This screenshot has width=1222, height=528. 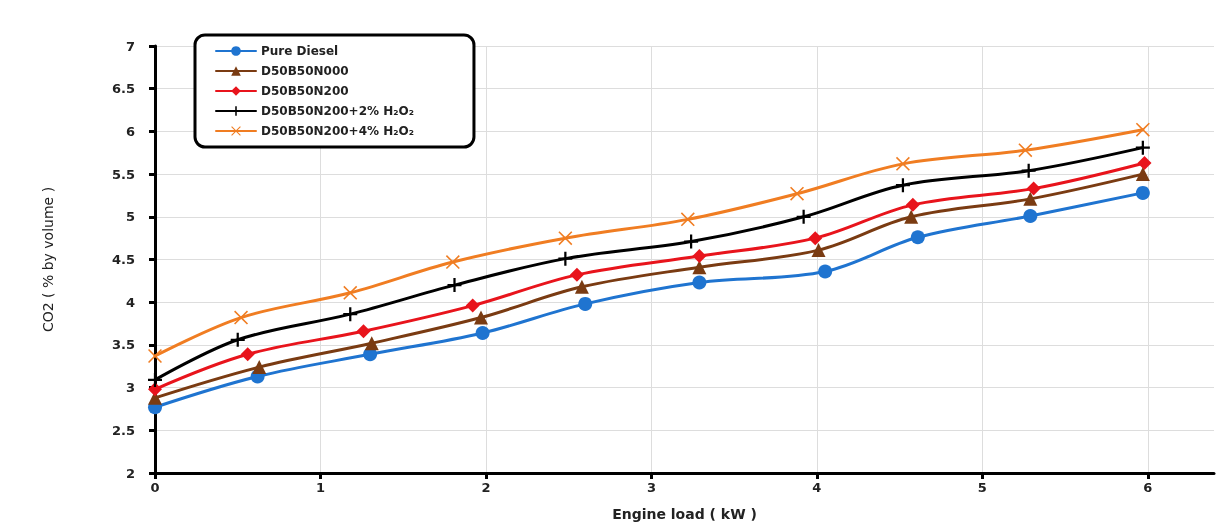 I want to click on x-tick-label: 5, so click(x=982, y=487).